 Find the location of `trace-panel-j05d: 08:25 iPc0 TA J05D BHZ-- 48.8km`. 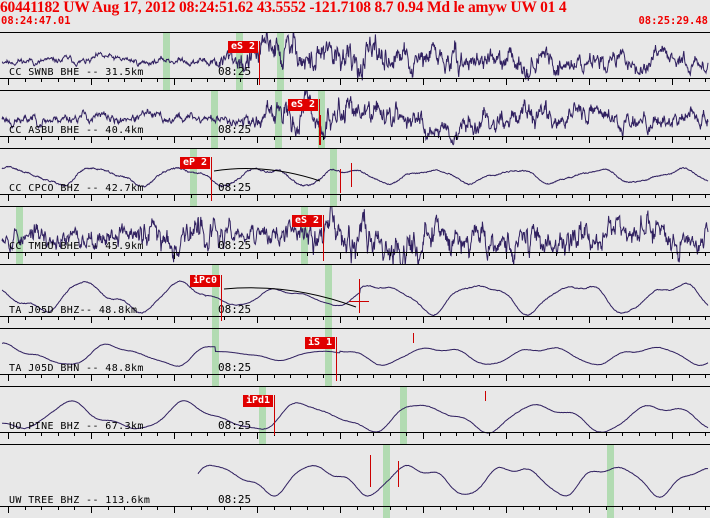

trace-panel-j05d: 08:25 iPc0 TA J05D BHZ-- 48.8km is located at coordinates (355, 296).